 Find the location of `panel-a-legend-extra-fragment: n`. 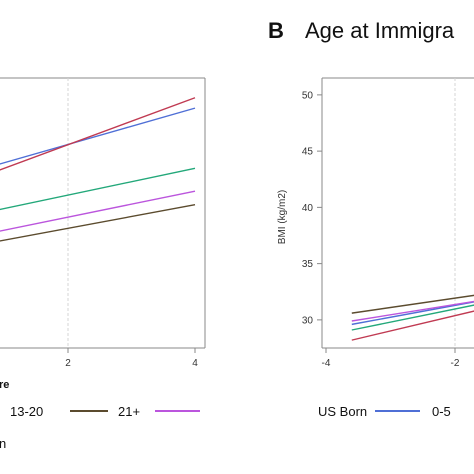

panel-a-legend-extra-fragment: n is located at coordinates (3, 443).